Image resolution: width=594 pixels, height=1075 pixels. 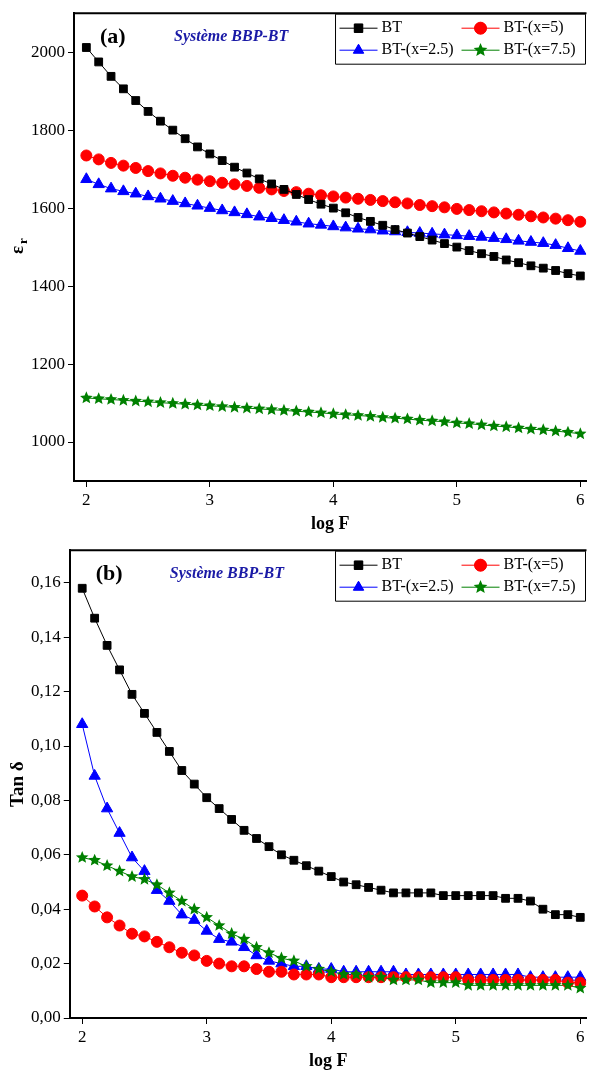 What do you see at coordinates (46, 854) in the screenshot?
I see `y-tick-label: 0,06` at bounding box center [46, 854].